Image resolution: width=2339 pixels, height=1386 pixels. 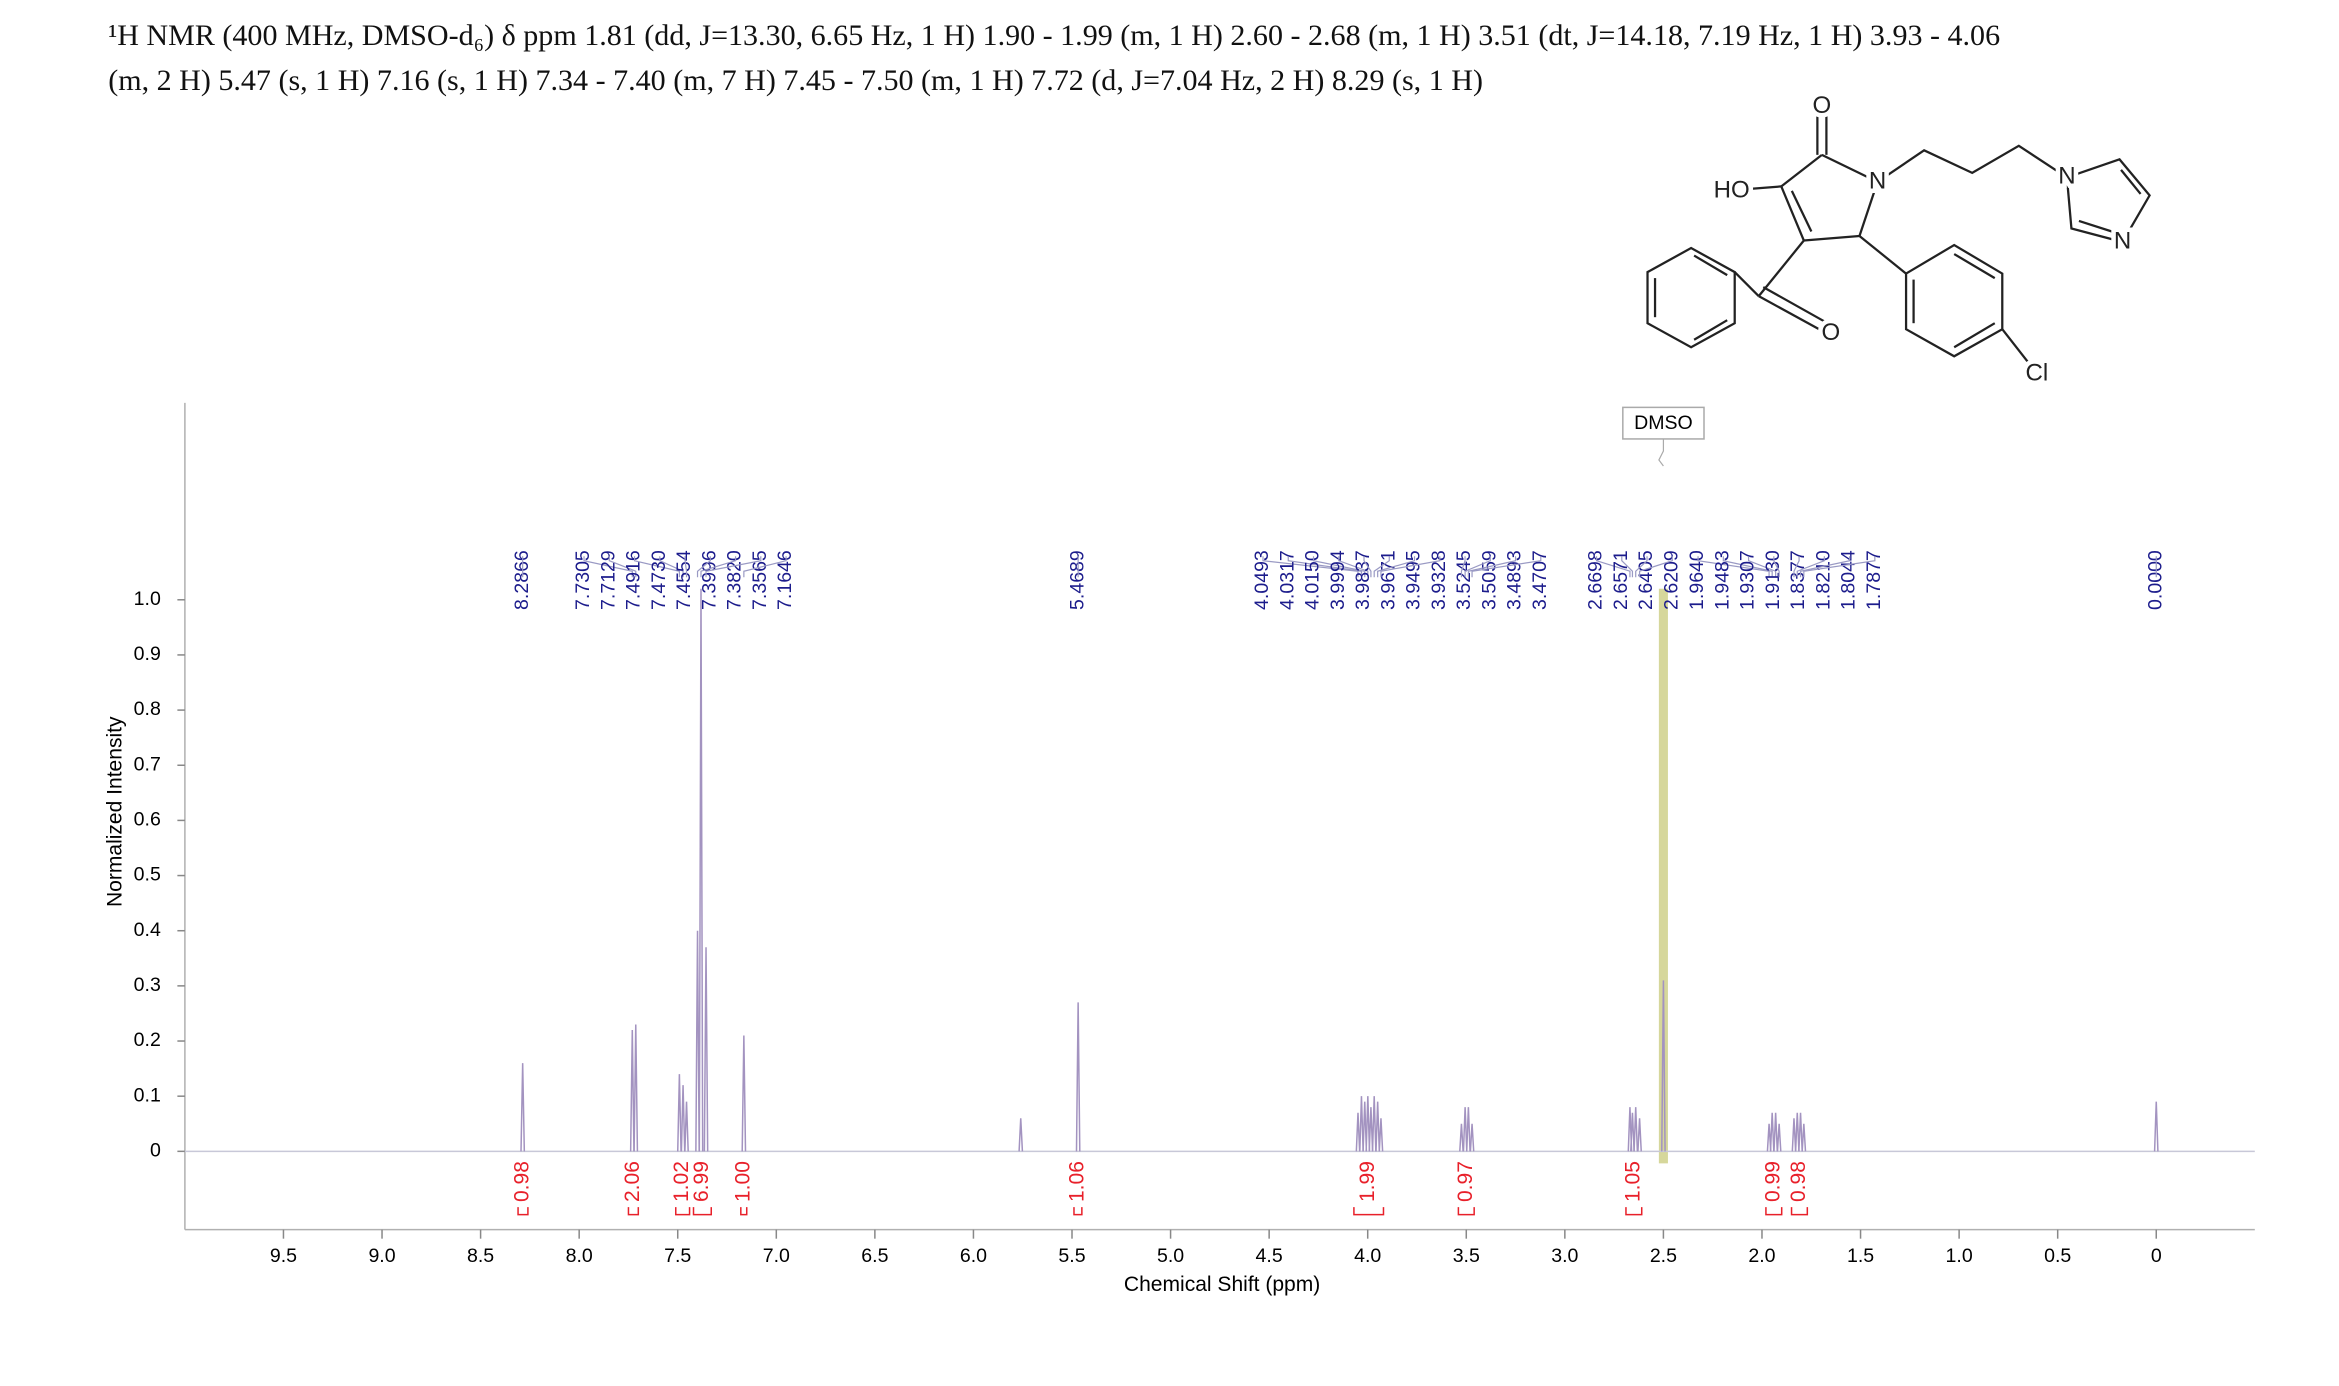 I want to click on x-tick-label: 7.0, so click(x=776, y=1256).